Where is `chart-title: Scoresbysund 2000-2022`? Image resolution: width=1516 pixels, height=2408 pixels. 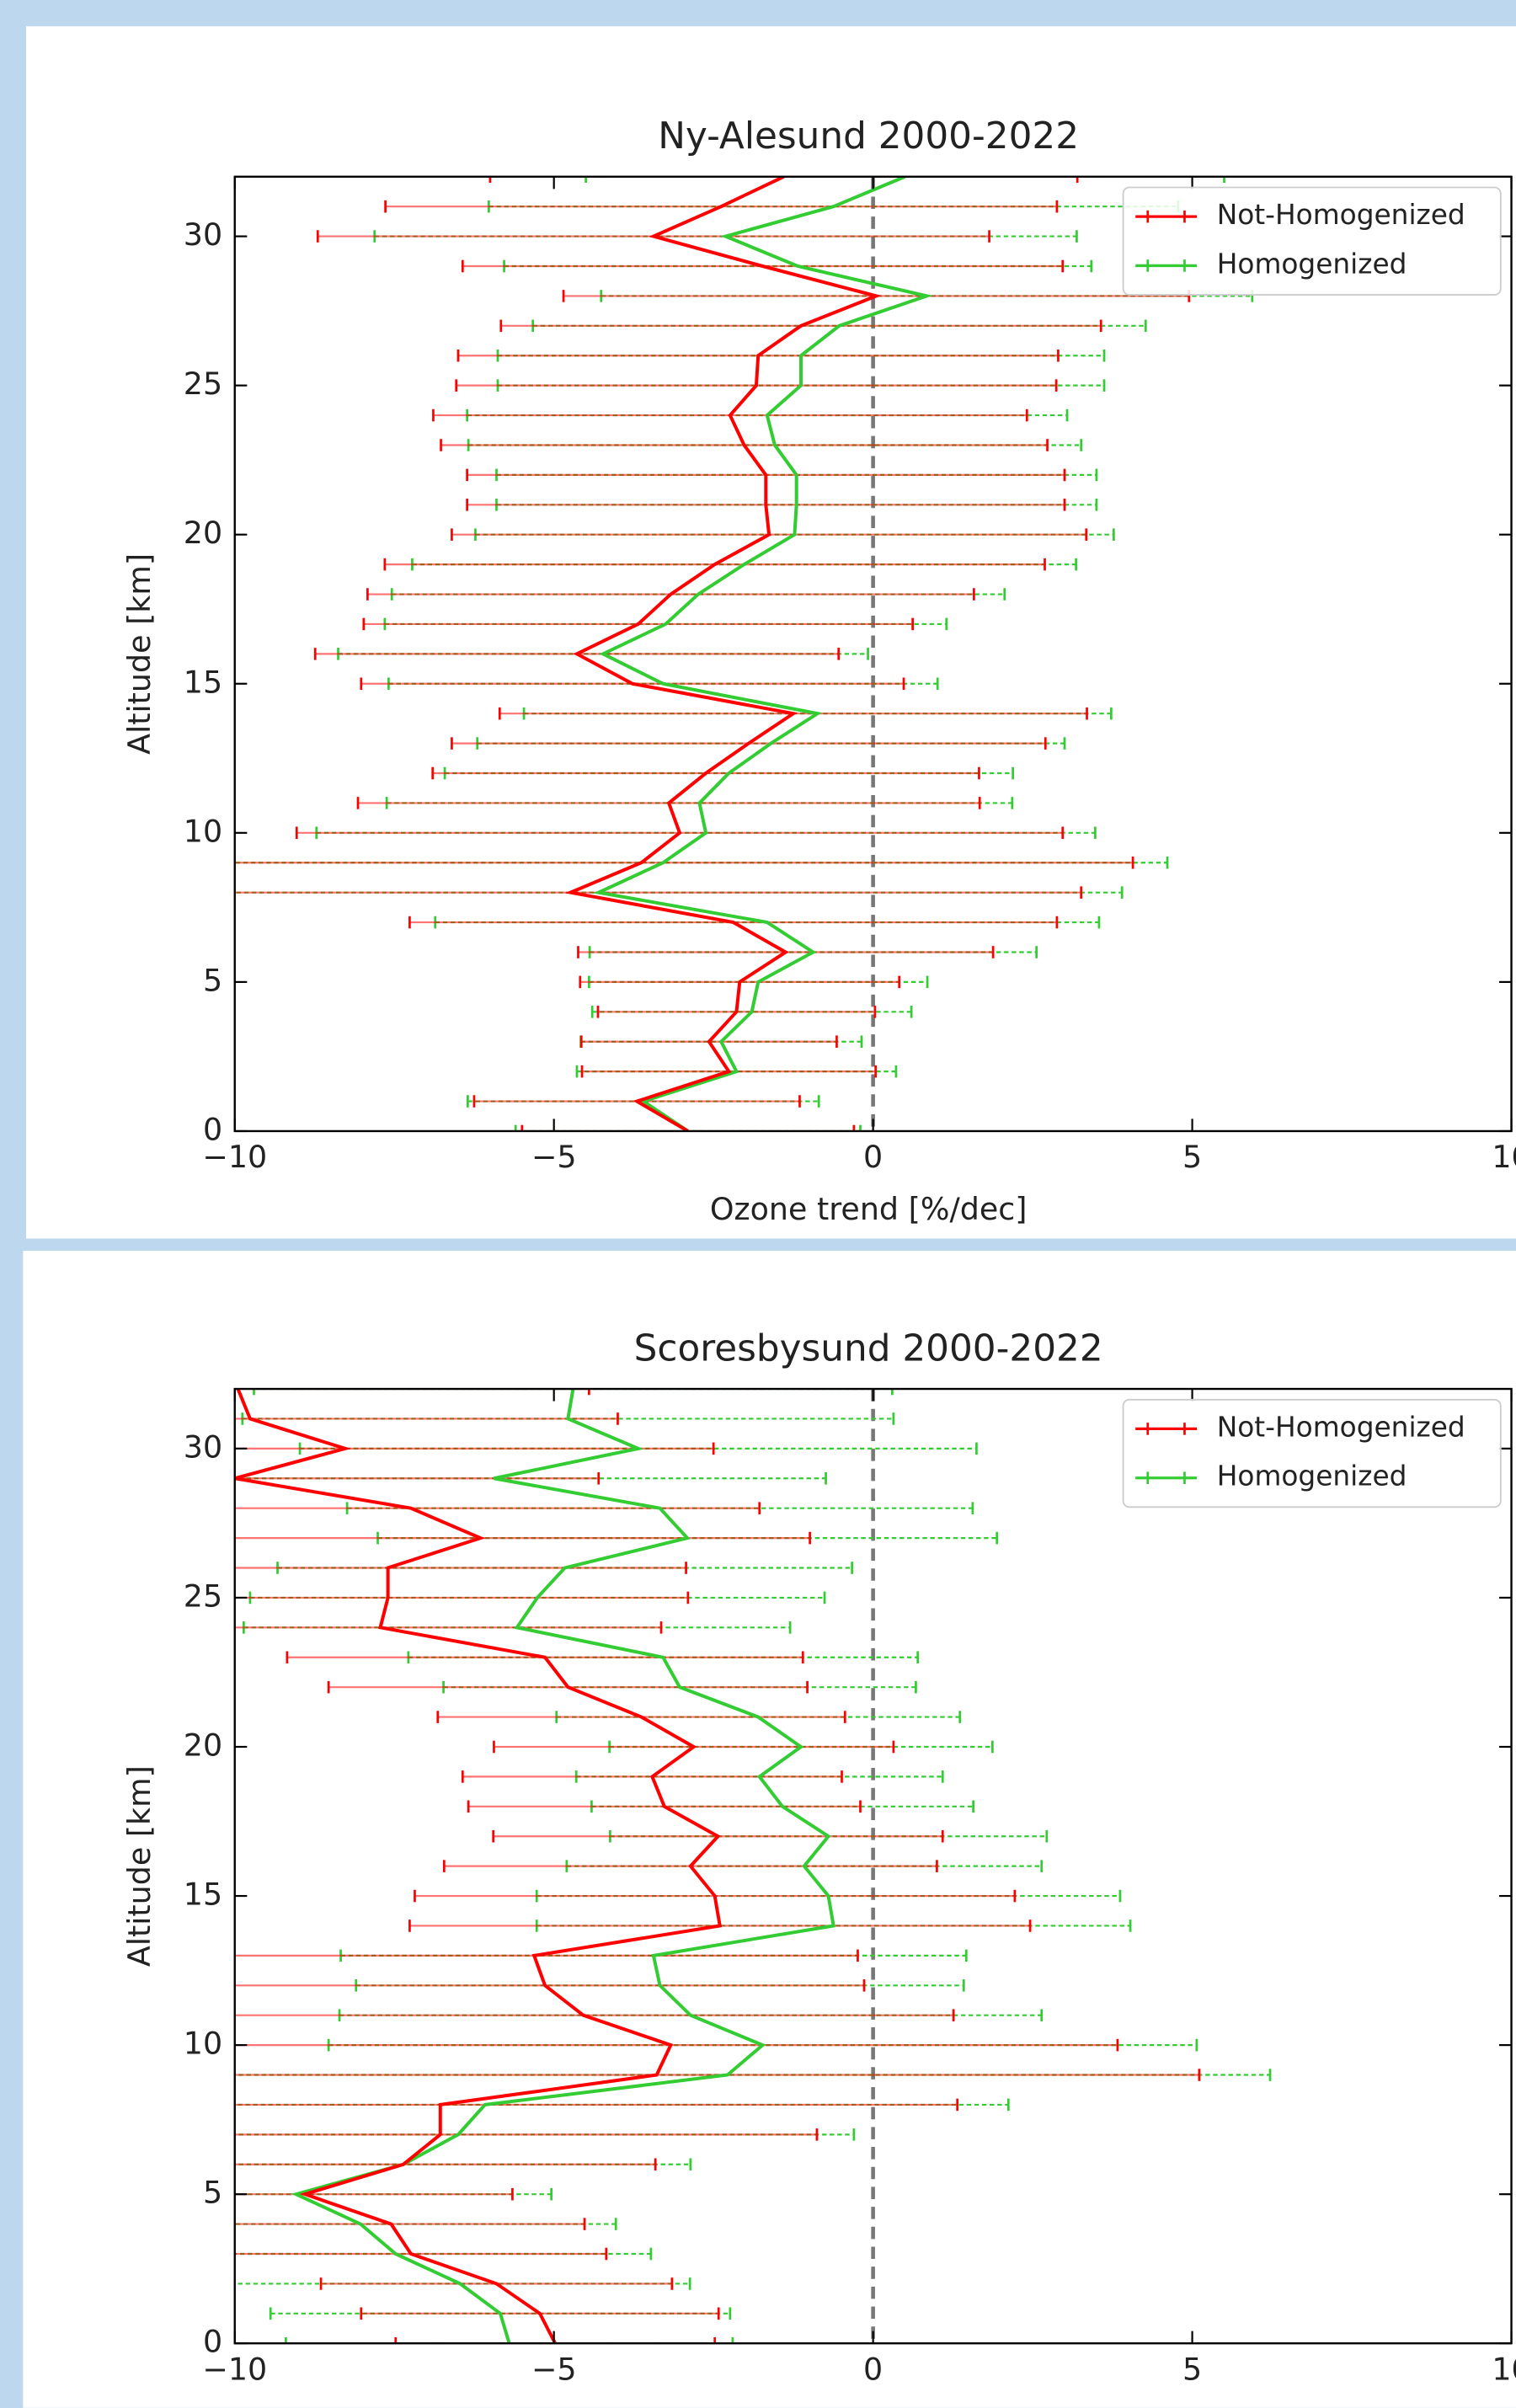
chart-title: Scoresbysund 2000-2022 is located at coordinates (868, 1348).